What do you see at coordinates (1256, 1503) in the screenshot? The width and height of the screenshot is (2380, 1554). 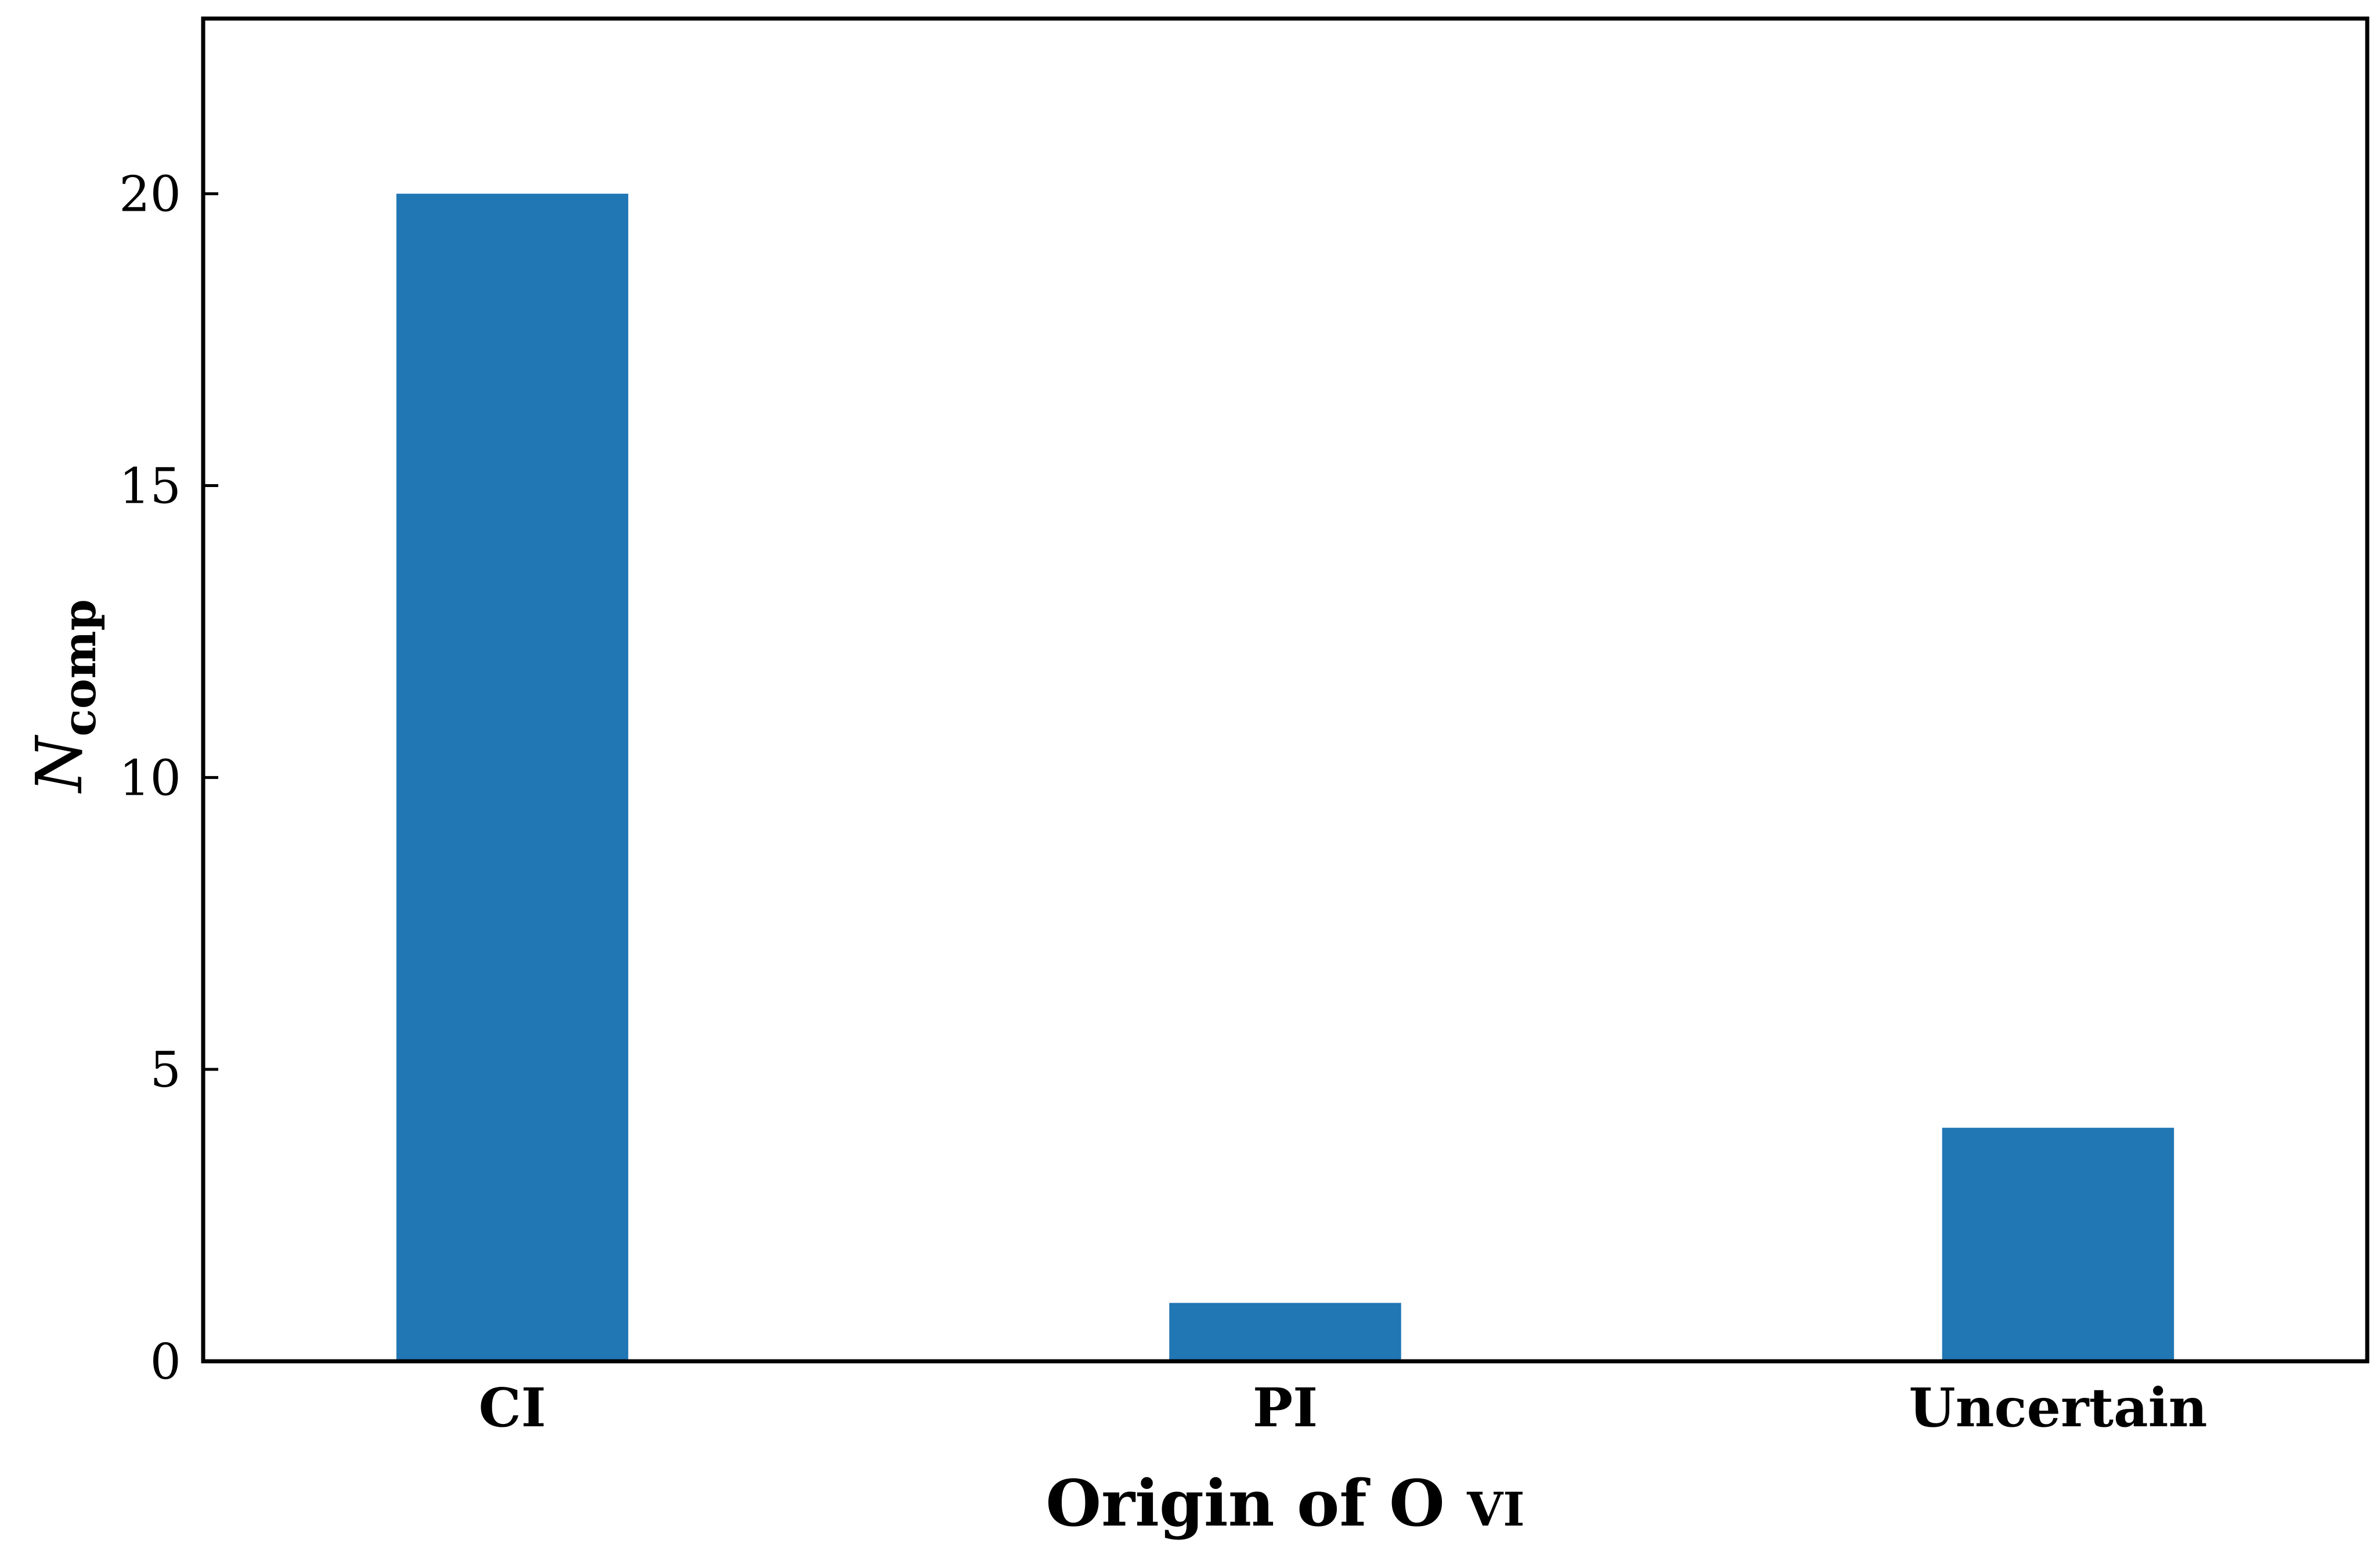 I see `x-axis-title-main: Origin of O` at bounding box center [1256, 1503].